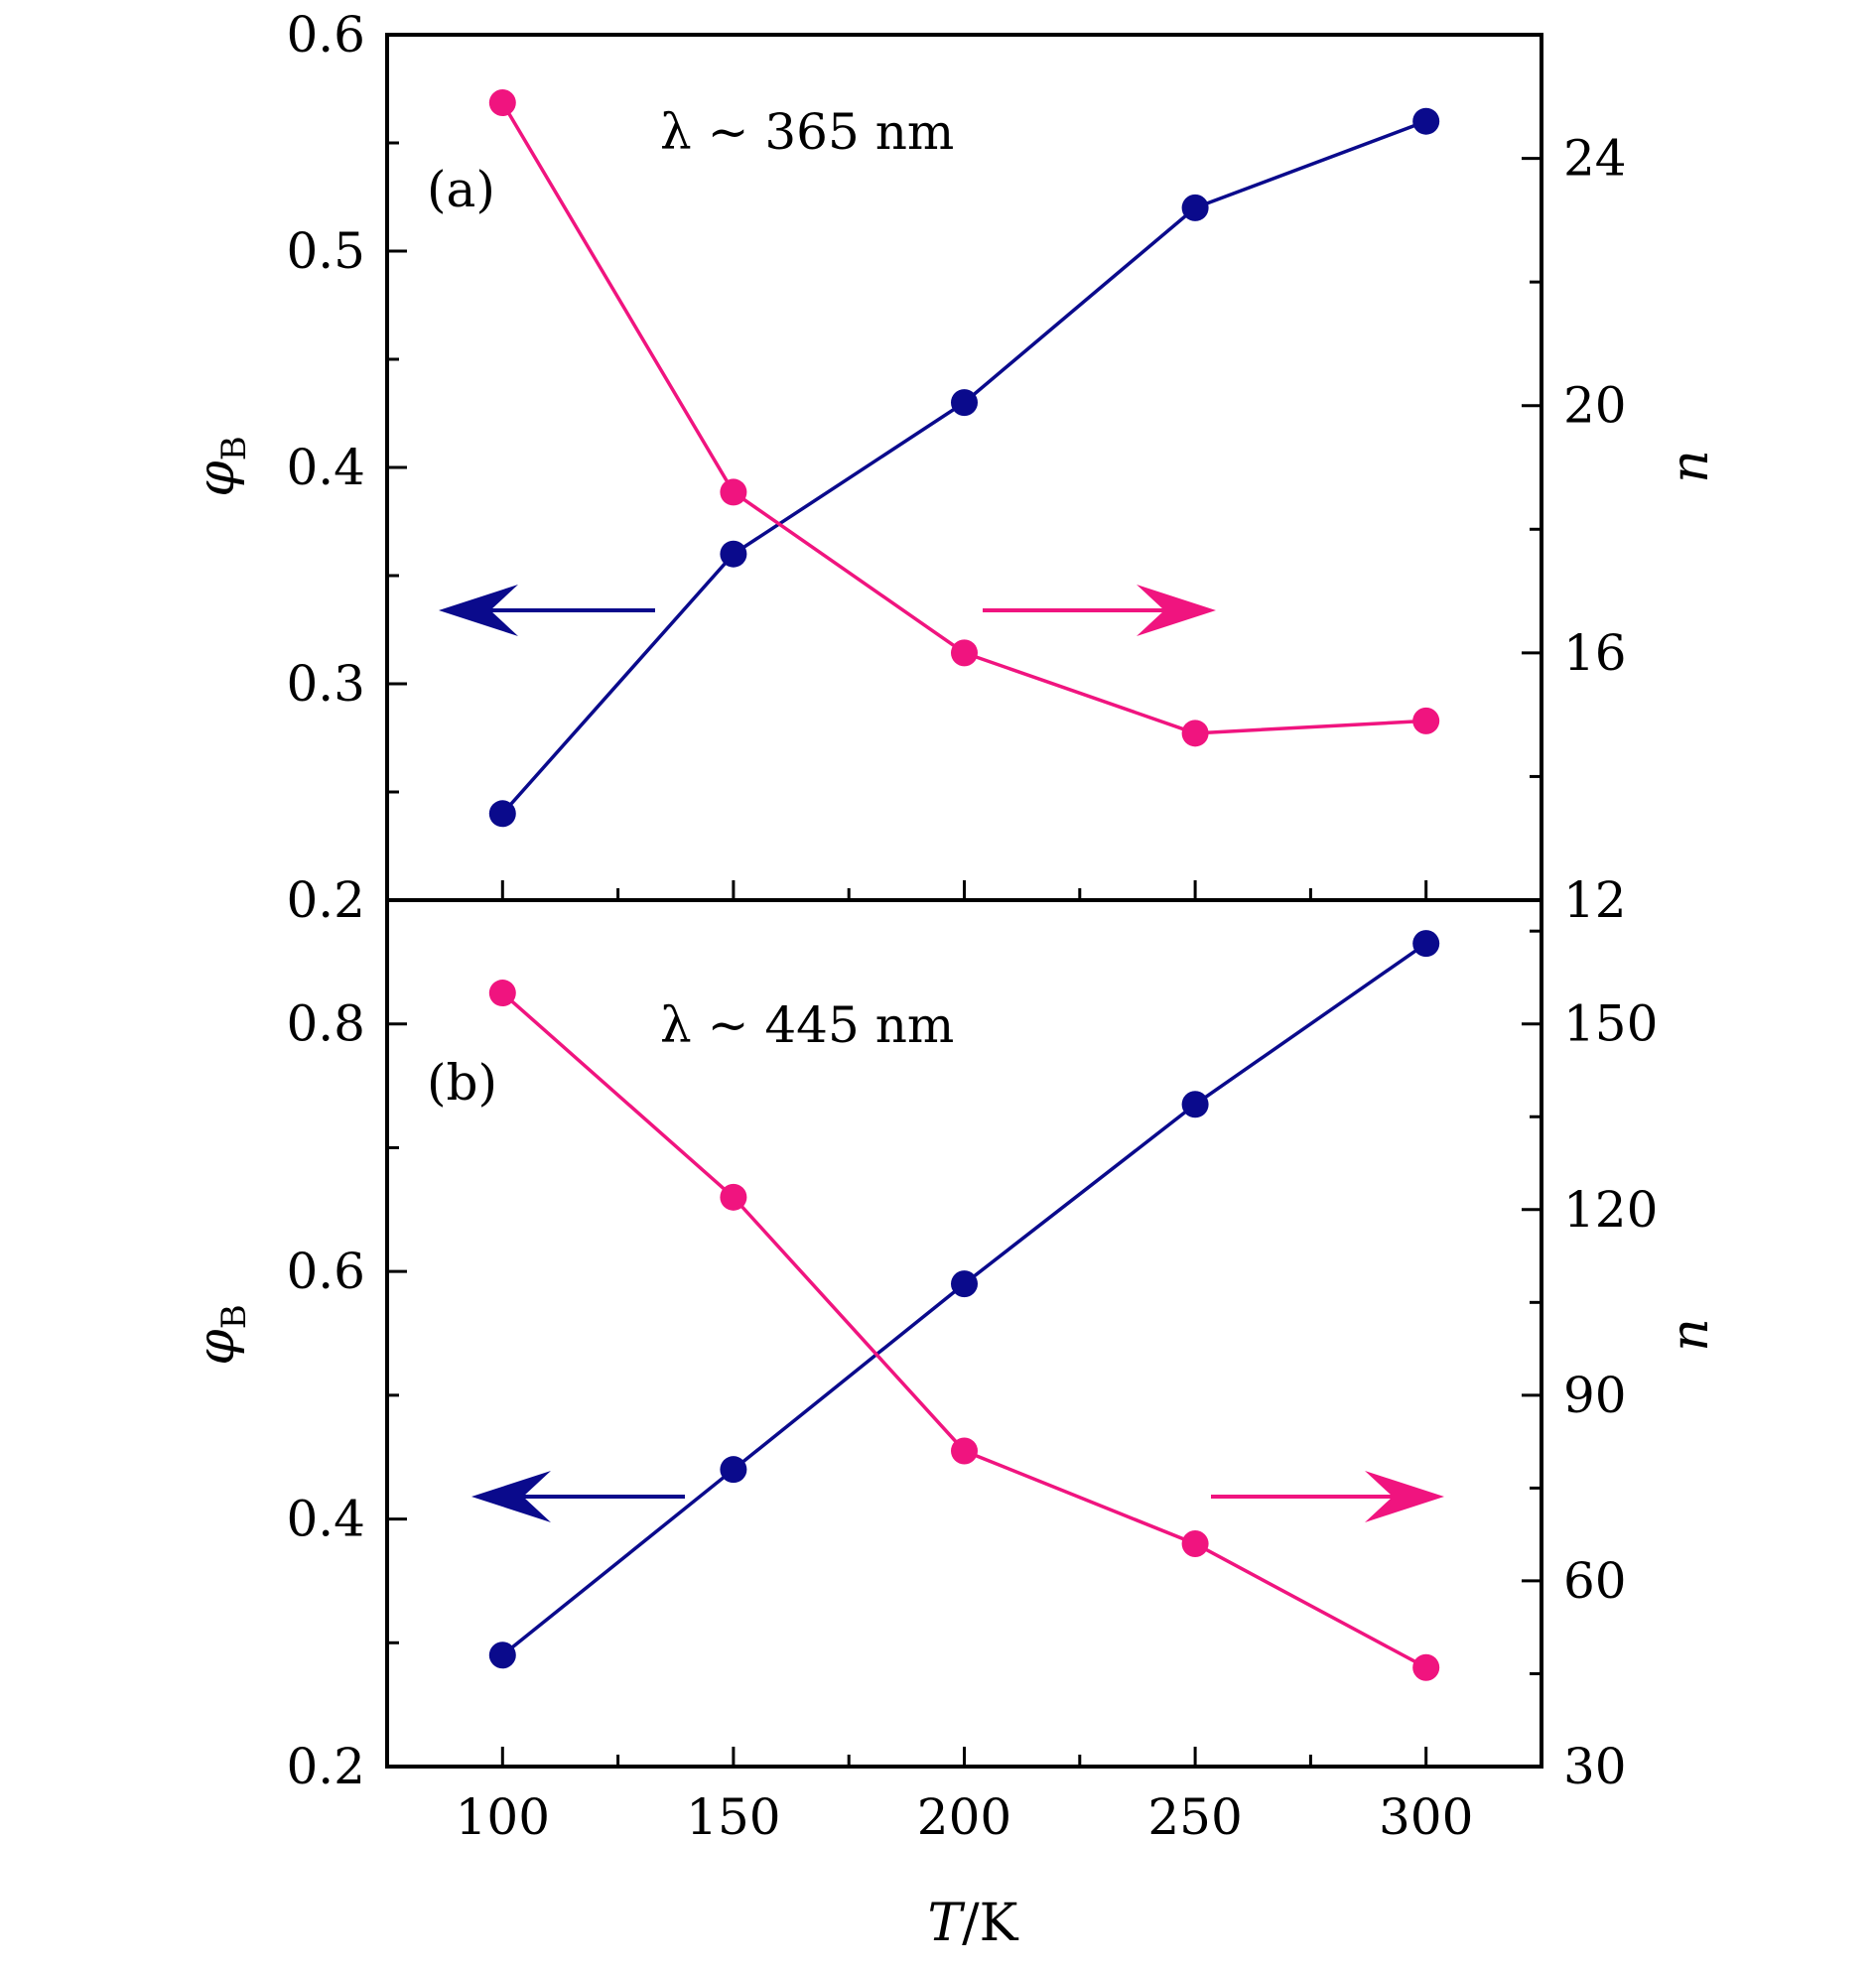  What do you see at coordinates (325, 251) in the screenshot?
I see `panel-a-left-tick-label: 0.5` at bounding box center [325, 251].